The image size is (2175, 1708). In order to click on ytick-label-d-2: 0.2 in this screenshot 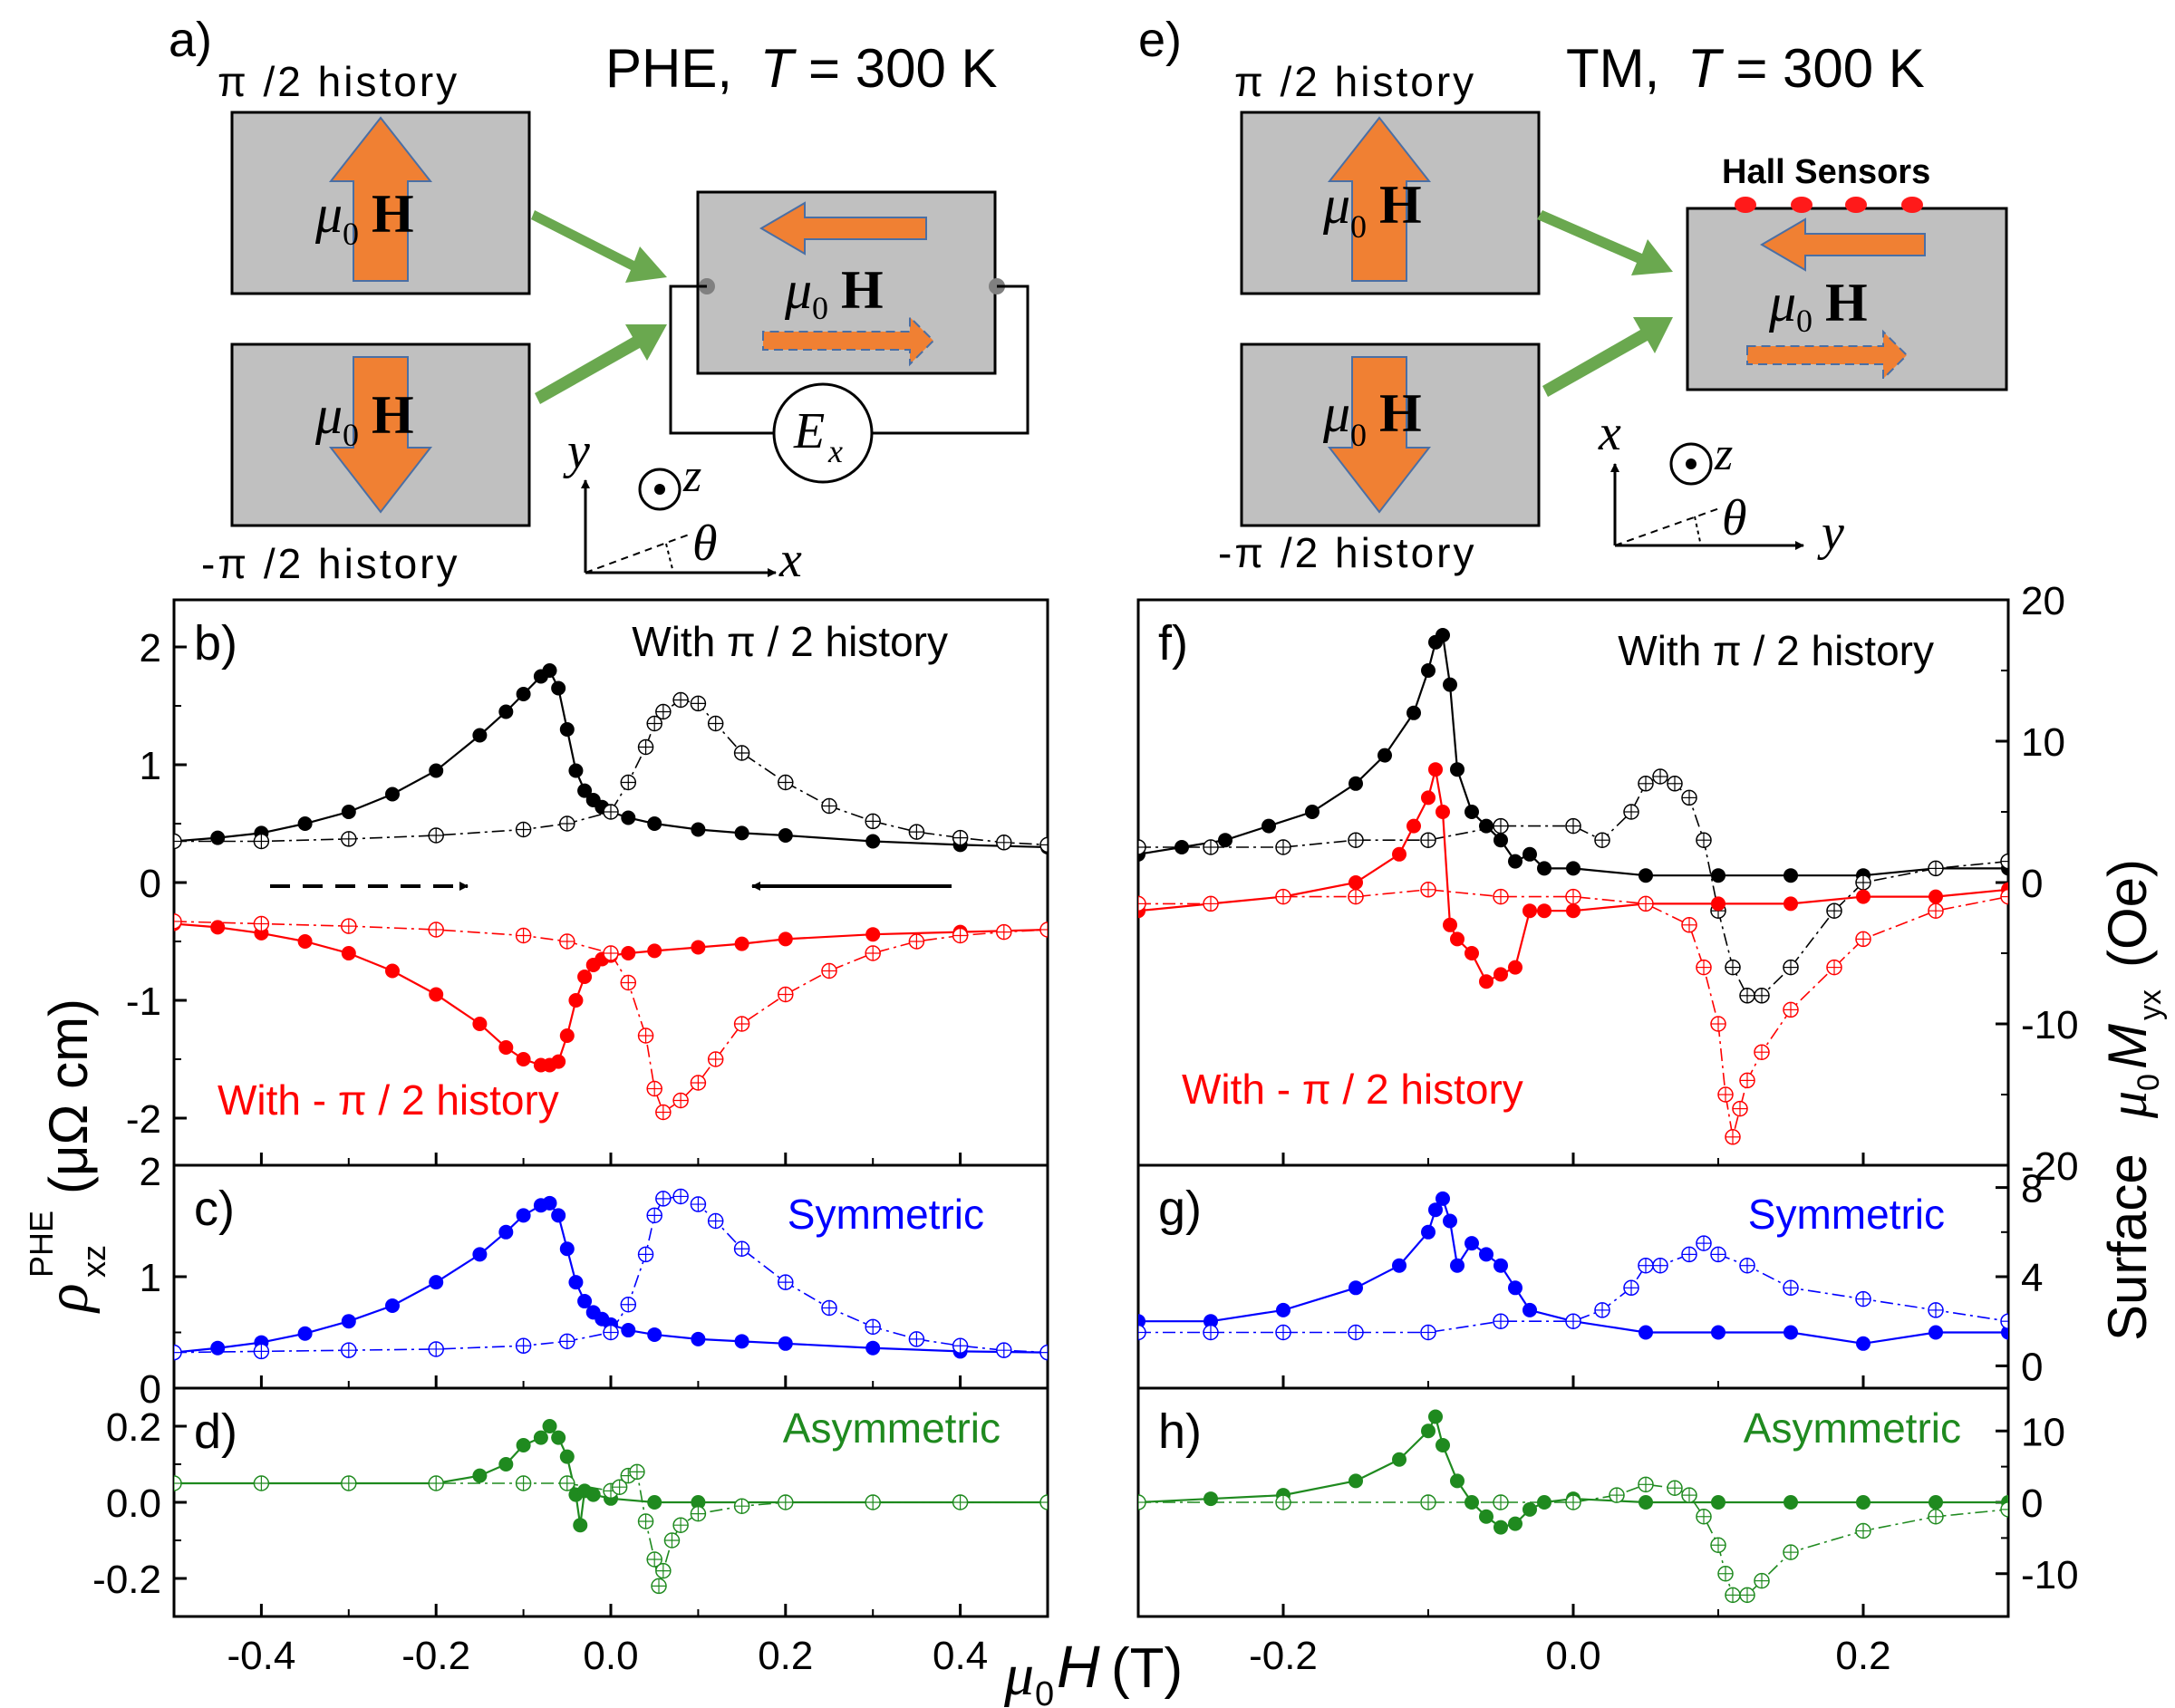, I will do `click(133, 1427)`.